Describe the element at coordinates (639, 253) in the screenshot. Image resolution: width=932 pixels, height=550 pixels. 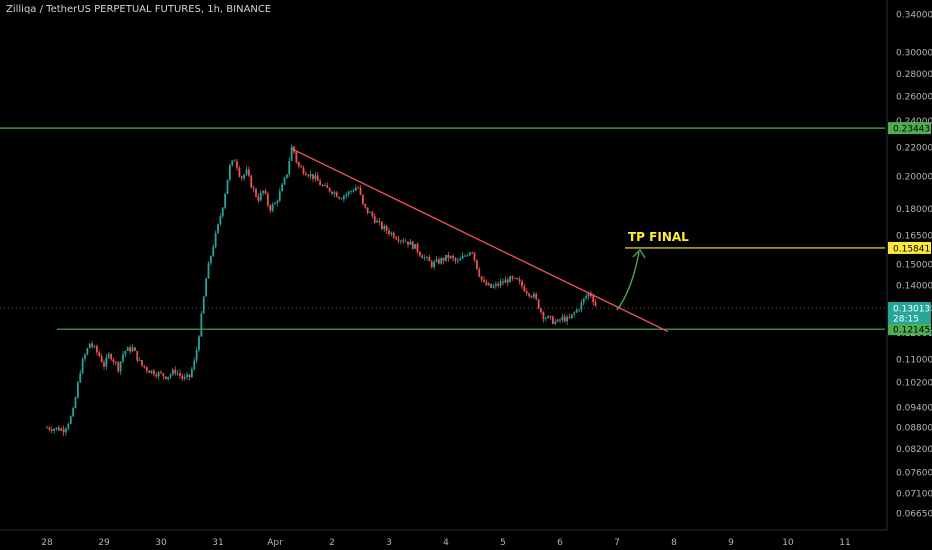
I see `arrow-head-icon` at that location.